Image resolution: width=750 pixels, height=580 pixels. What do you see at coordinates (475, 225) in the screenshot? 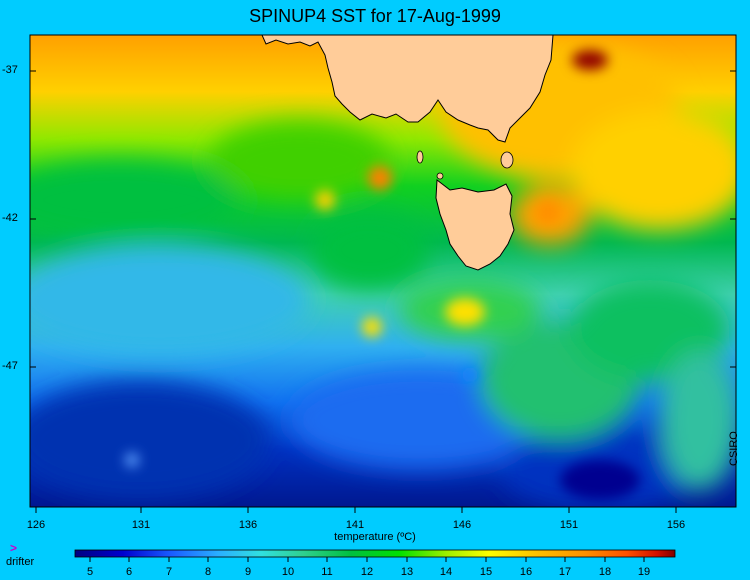
I see `tasmania` at bounding box center [475, 225].